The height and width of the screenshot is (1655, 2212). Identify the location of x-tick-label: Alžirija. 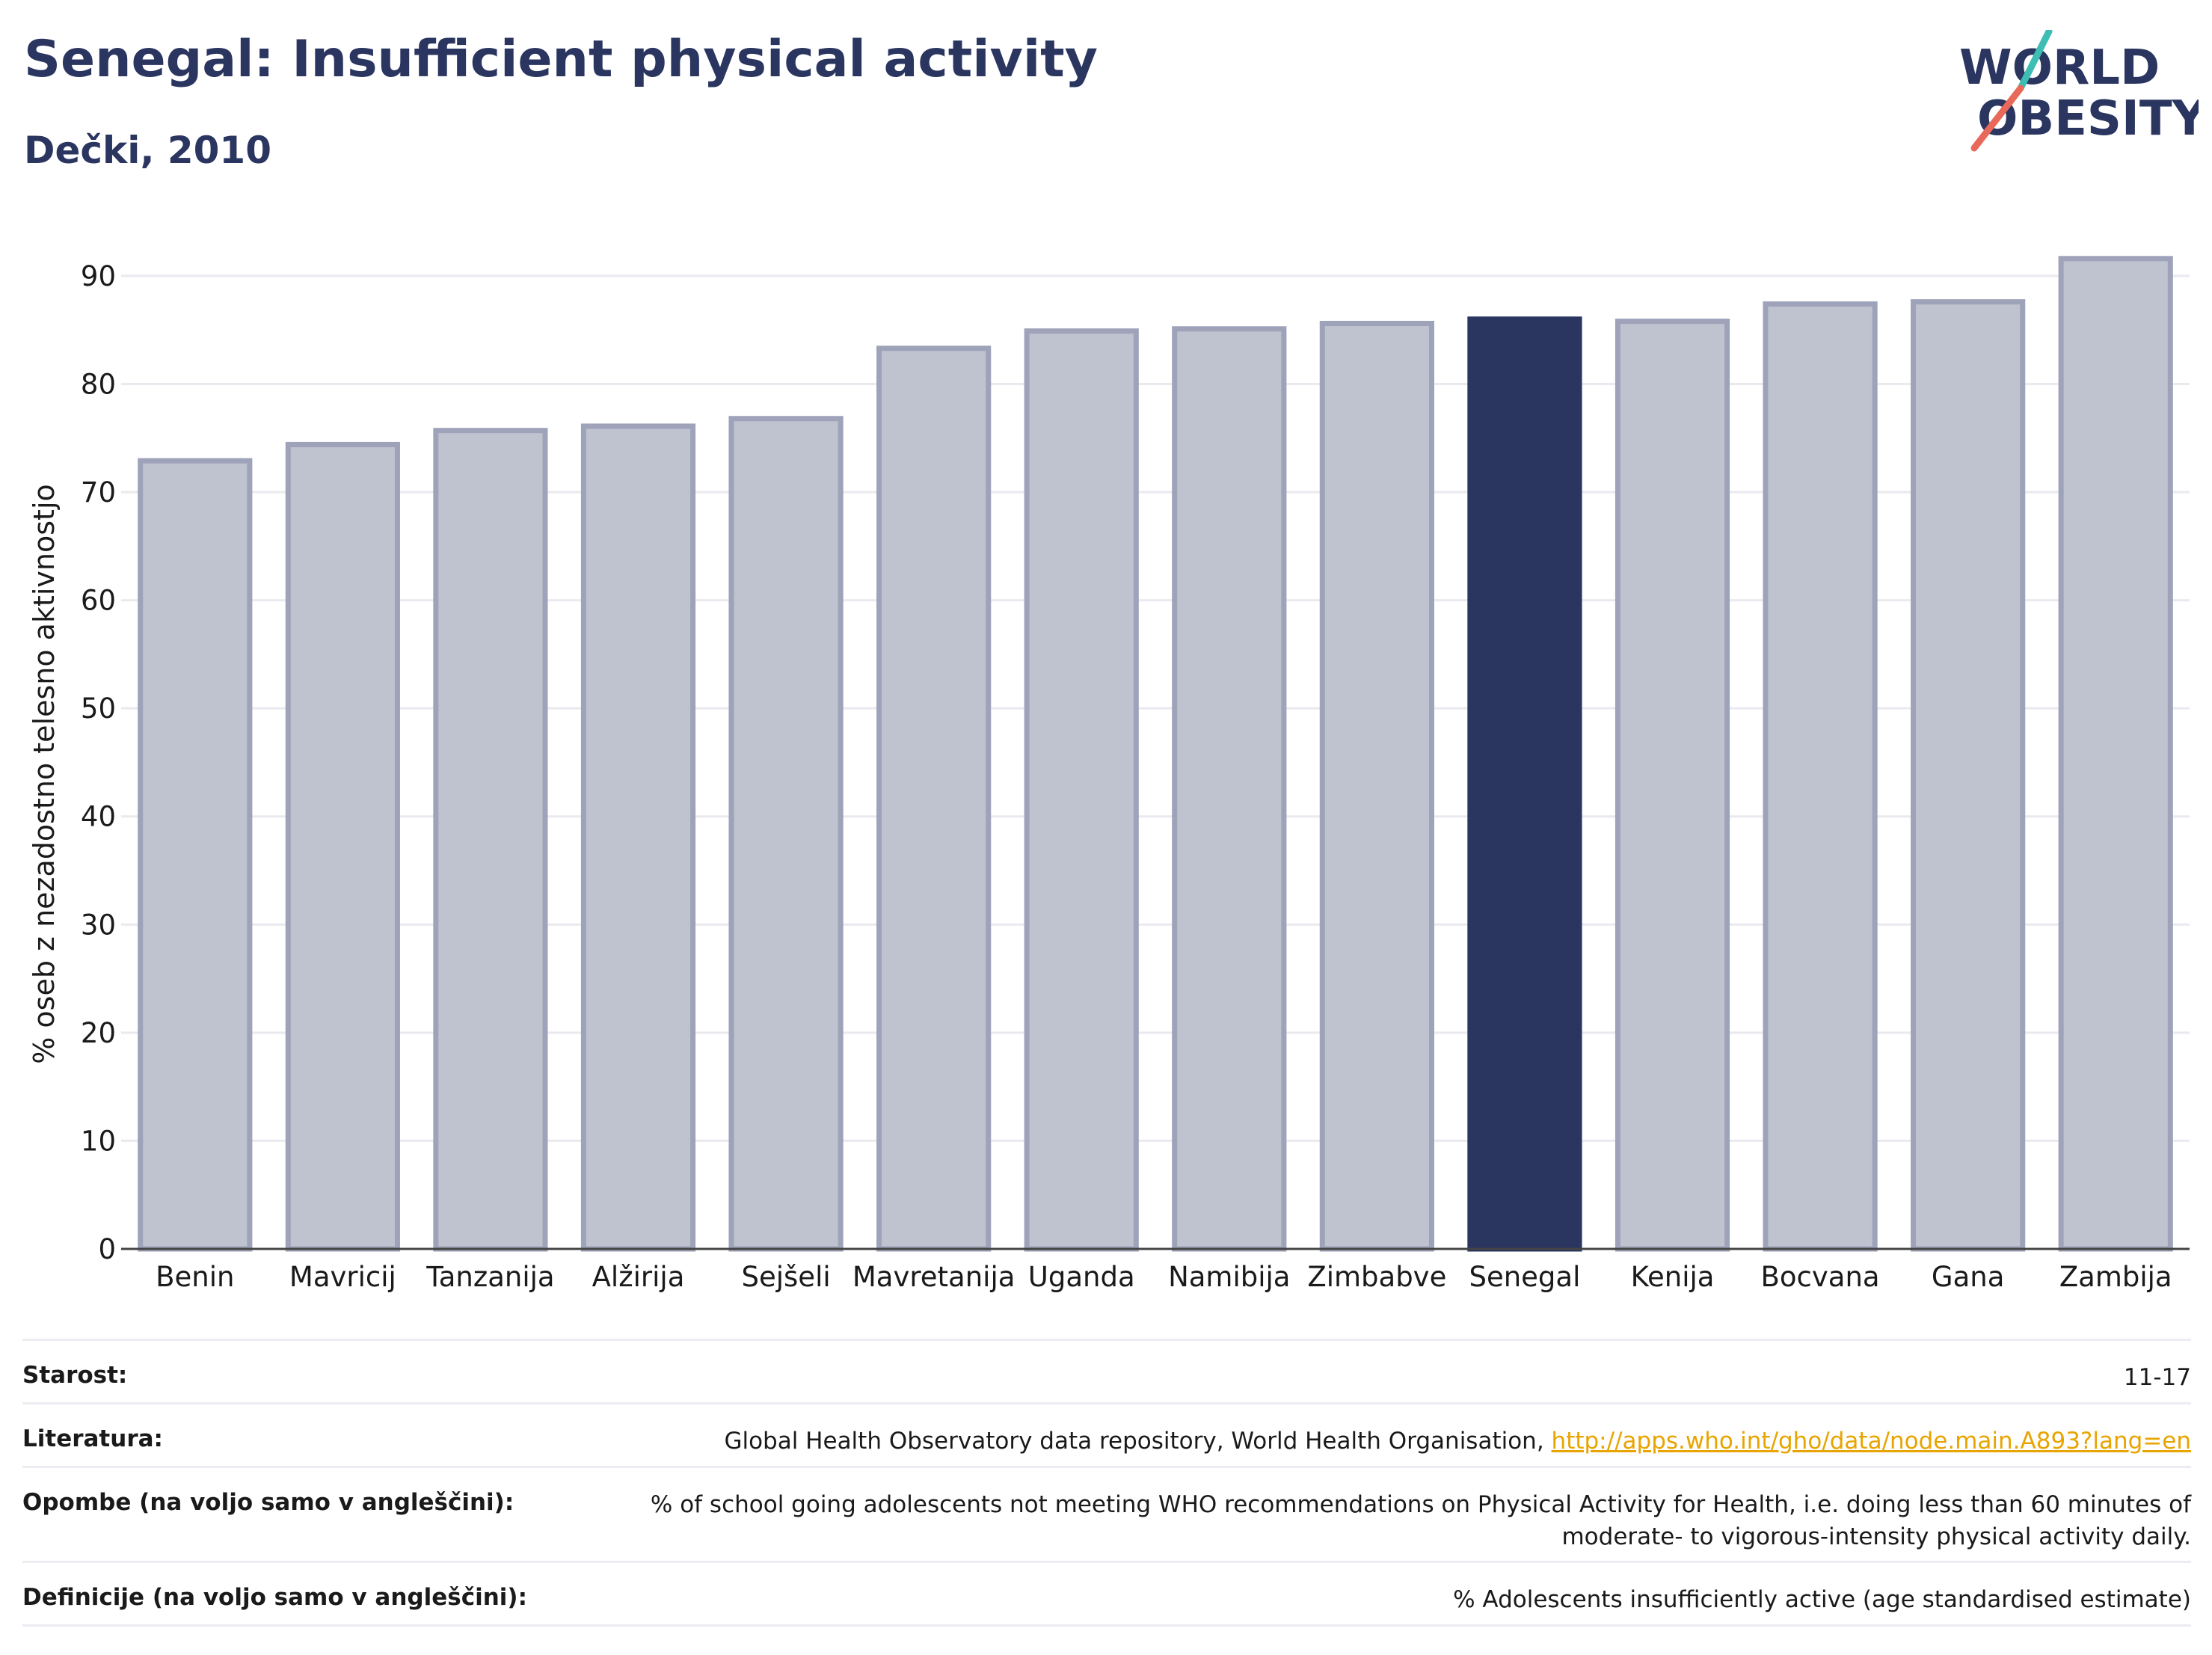
(638, 1277).